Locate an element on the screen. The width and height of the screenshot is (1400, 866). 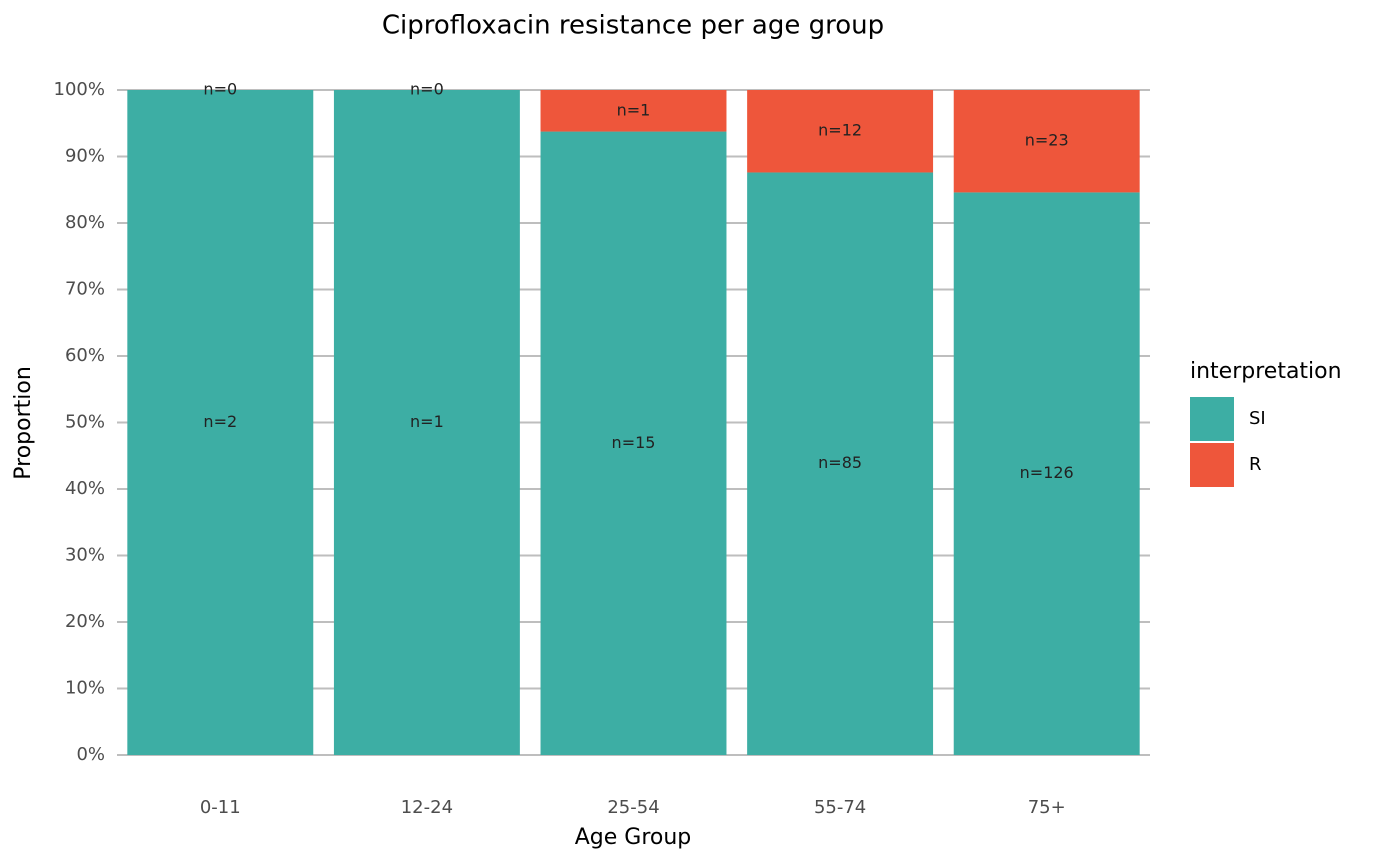
y-tick-label: 80% is located at coordinates (85, 222).